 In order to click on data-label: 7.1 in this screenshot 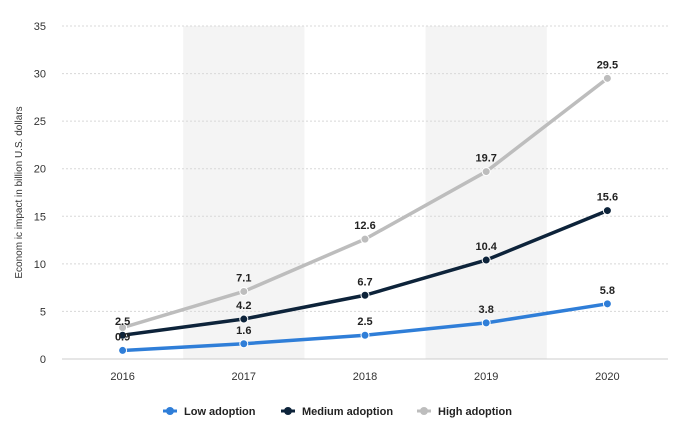, I will do `click(243, 278)`.